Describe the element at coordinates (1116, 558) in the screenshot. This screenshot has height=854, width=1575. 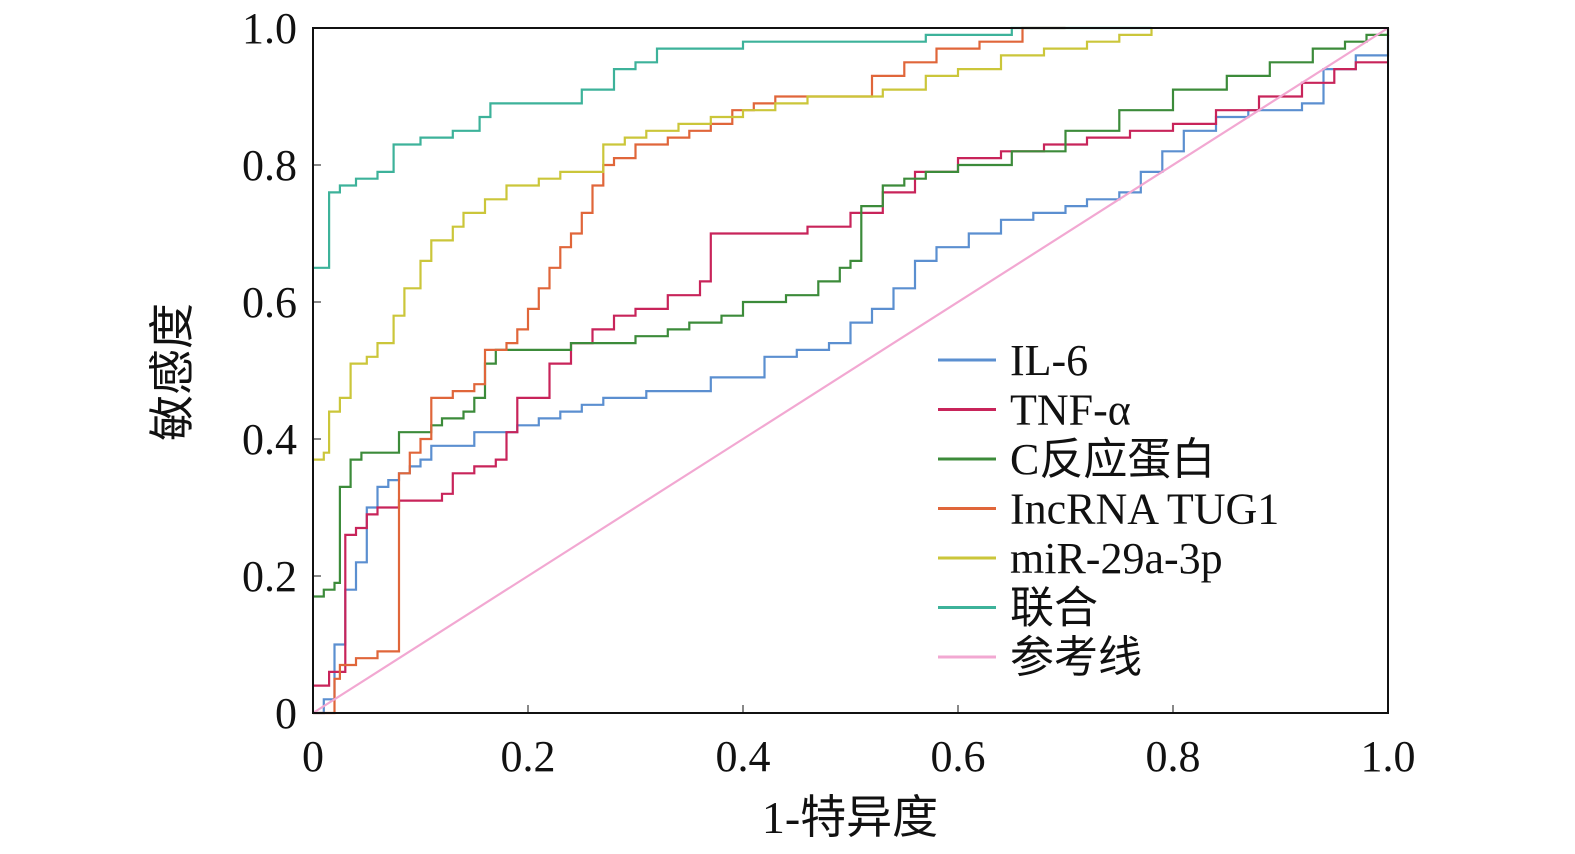
I see `legend-label: miR-29a-3p` at that location.